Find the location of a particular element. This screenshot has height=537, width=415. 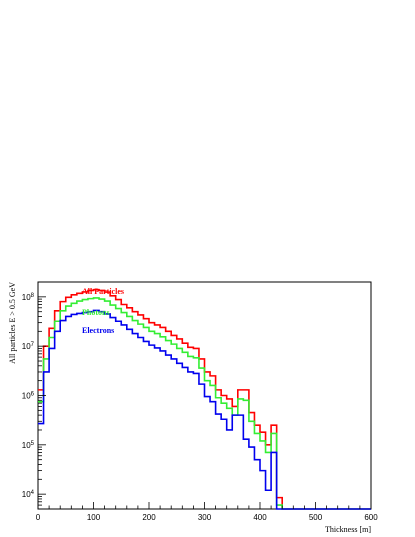

y-tick-label: 108 is located at coordinates (28, 297).